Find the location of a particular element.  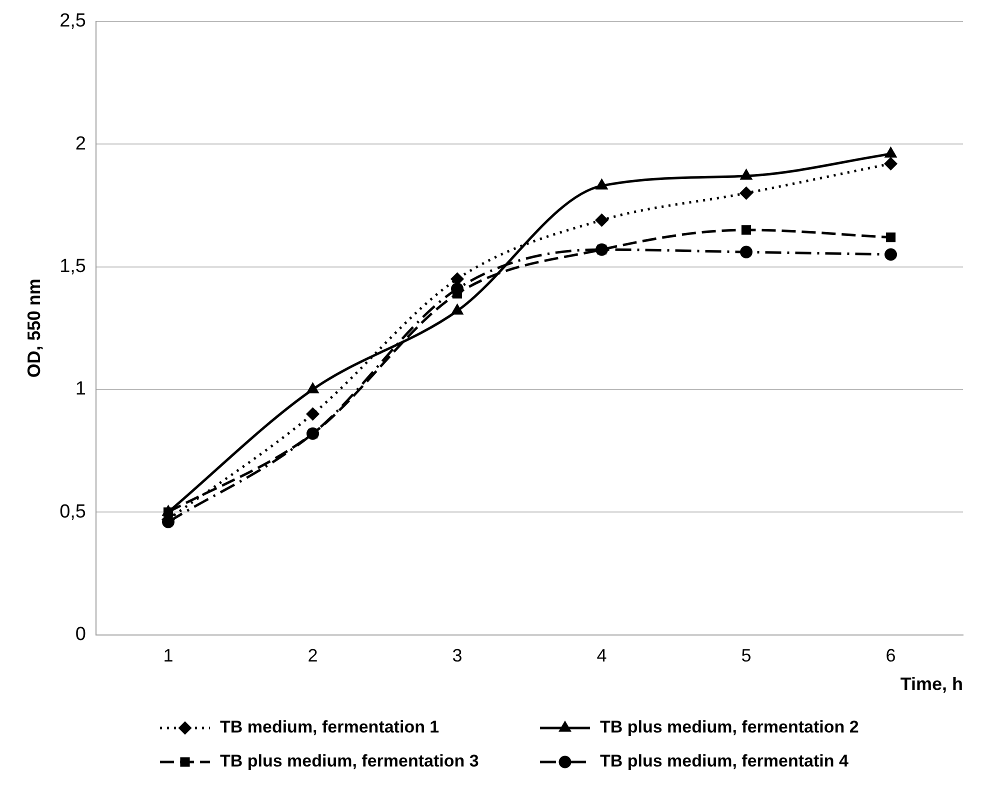

x-tick-label: 4 is located at coordinates (601, 656).